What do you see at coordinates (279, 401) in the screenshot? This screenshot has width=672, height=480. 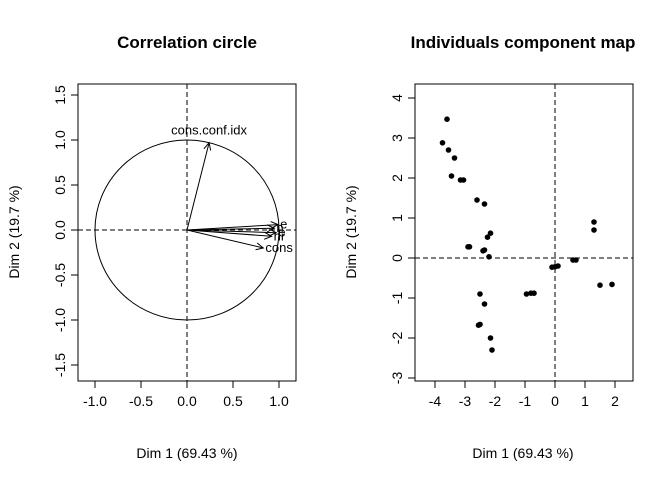 I see `x-tick-label: 1.0` at bounding box center [279, 401].